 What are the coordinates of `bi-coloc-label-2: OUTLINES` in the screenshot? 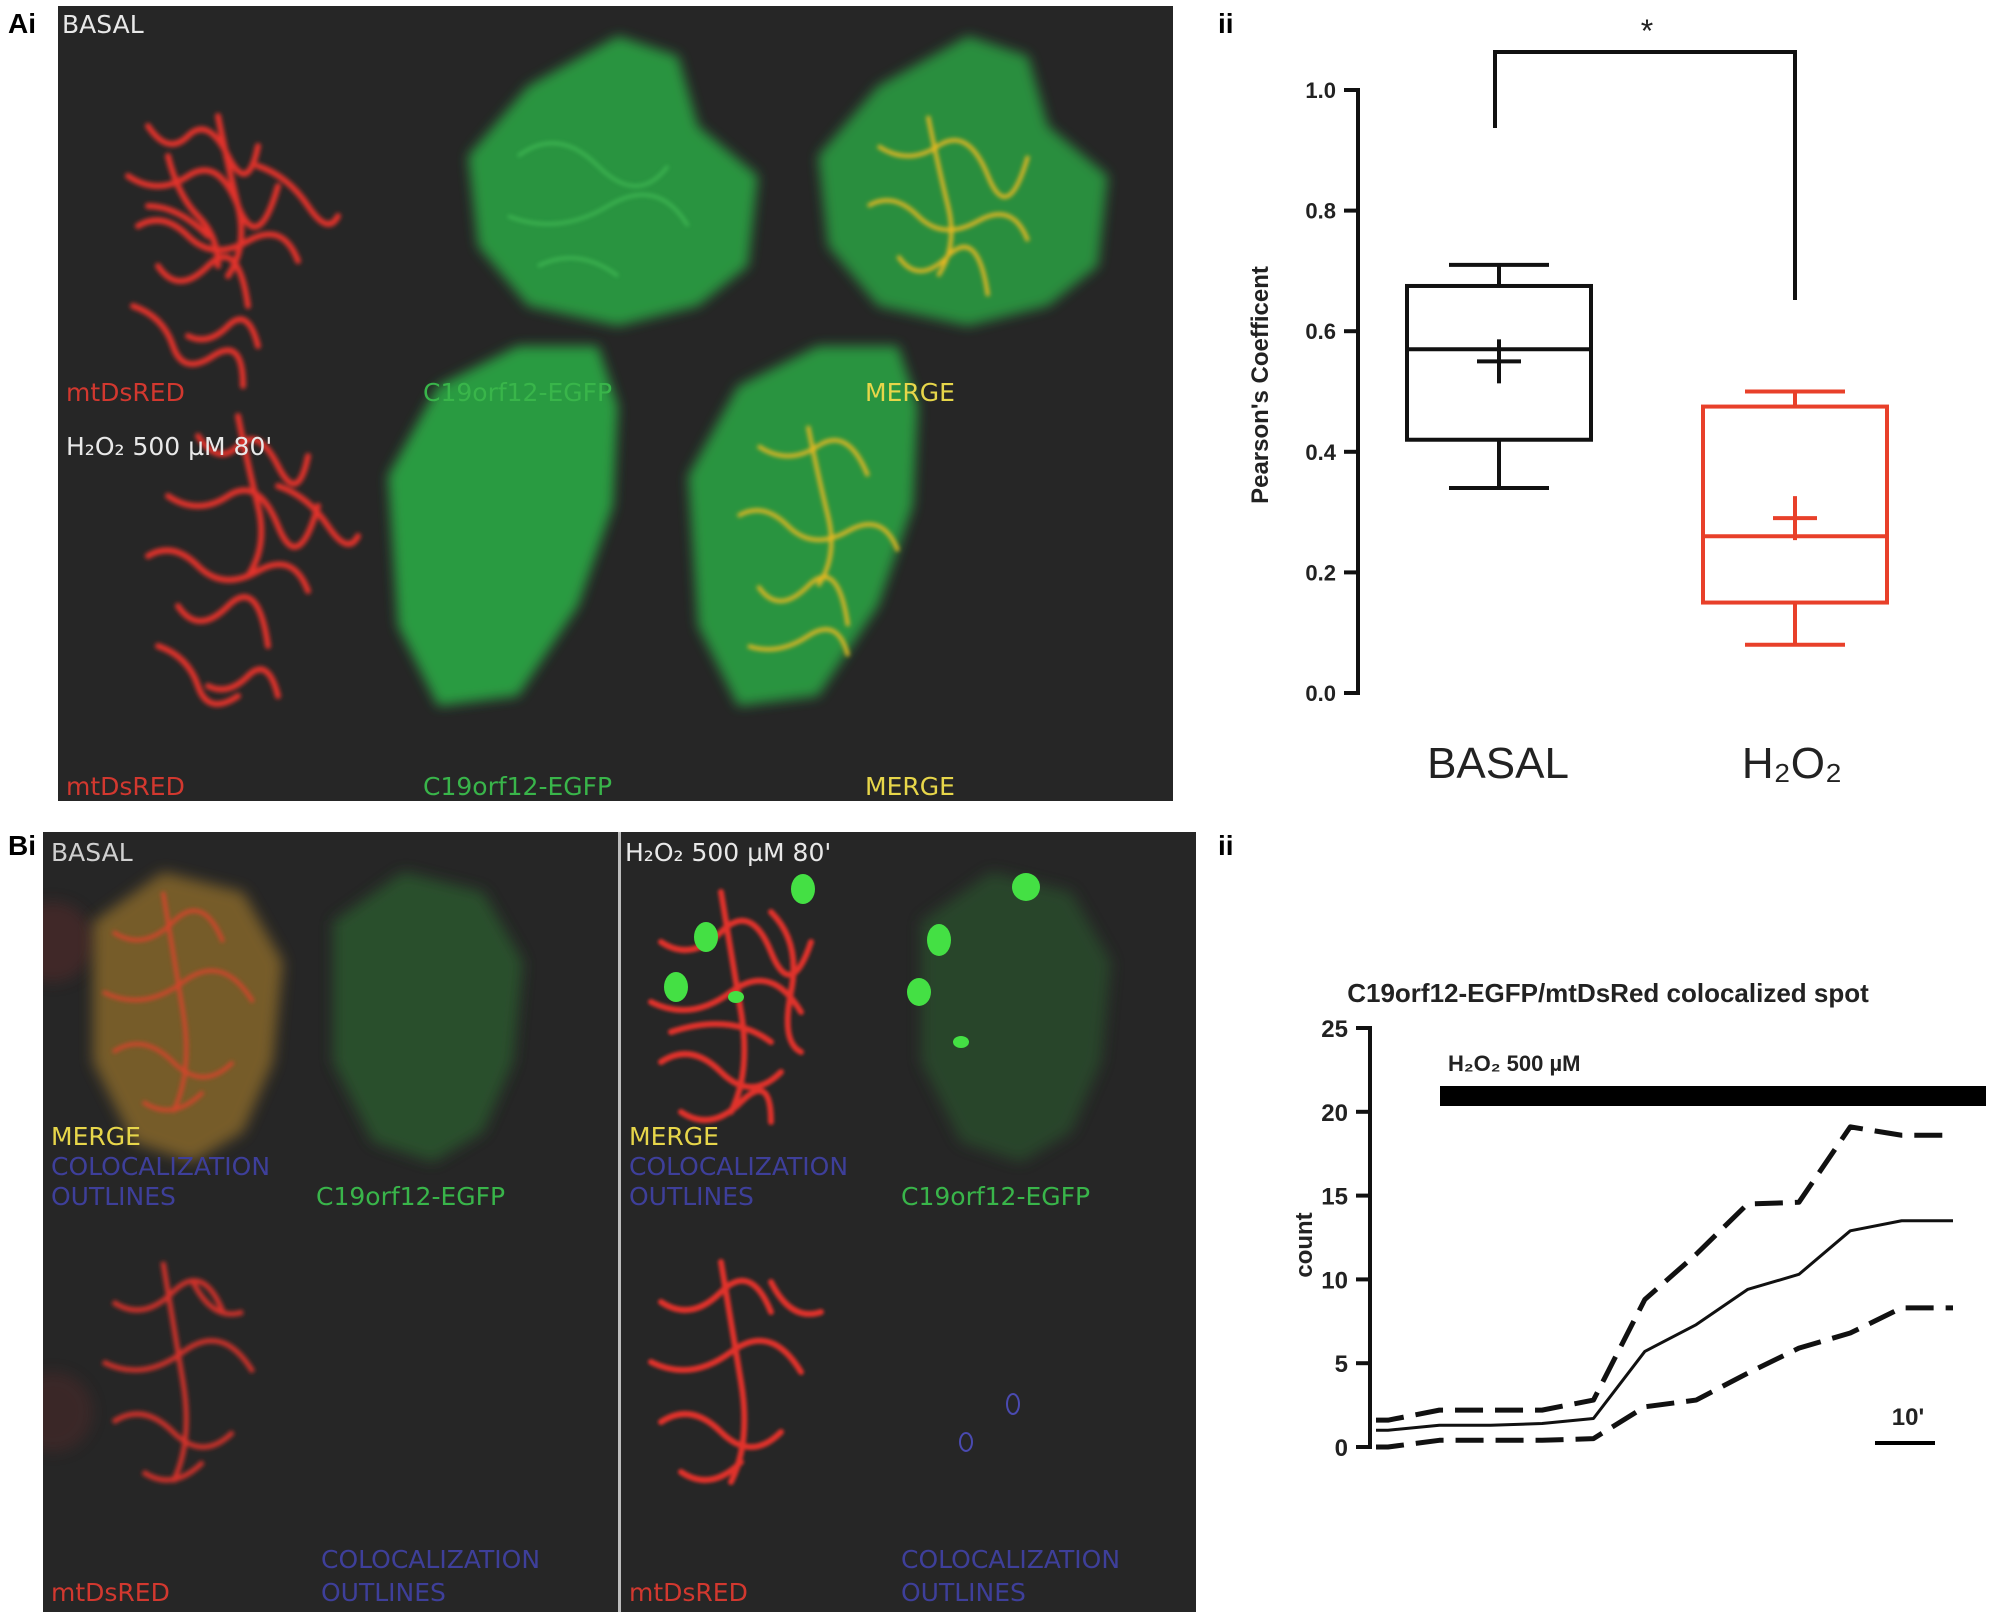 It's located at (113, 1196).